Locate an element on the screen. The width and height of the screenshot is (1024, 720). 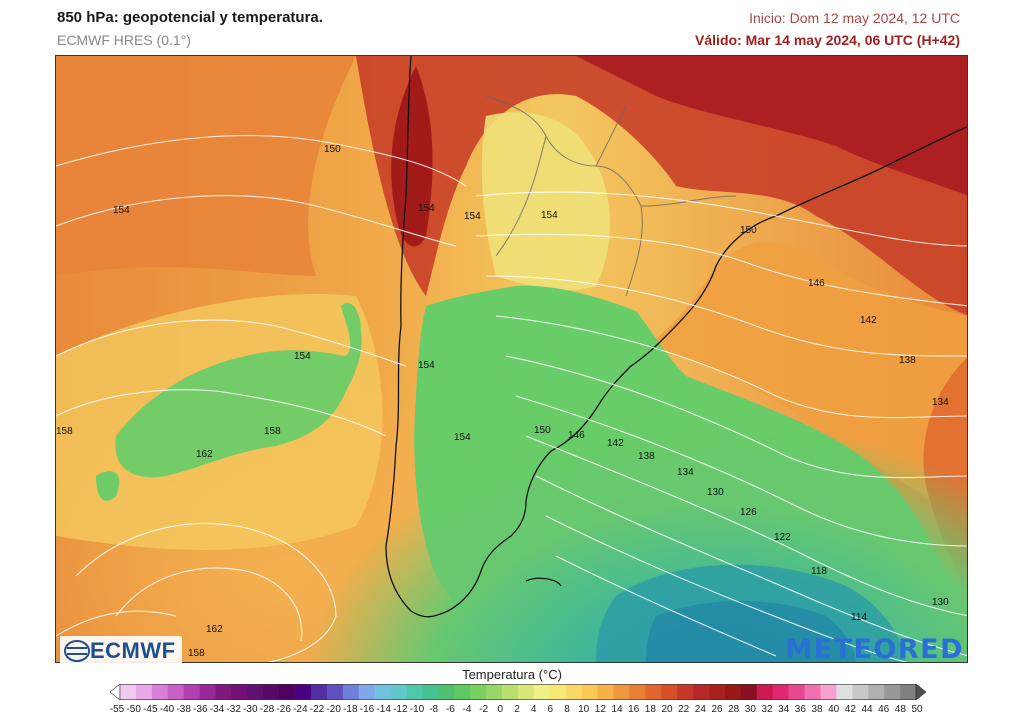
contour-label: 146 is located at coordinates (576, 435).